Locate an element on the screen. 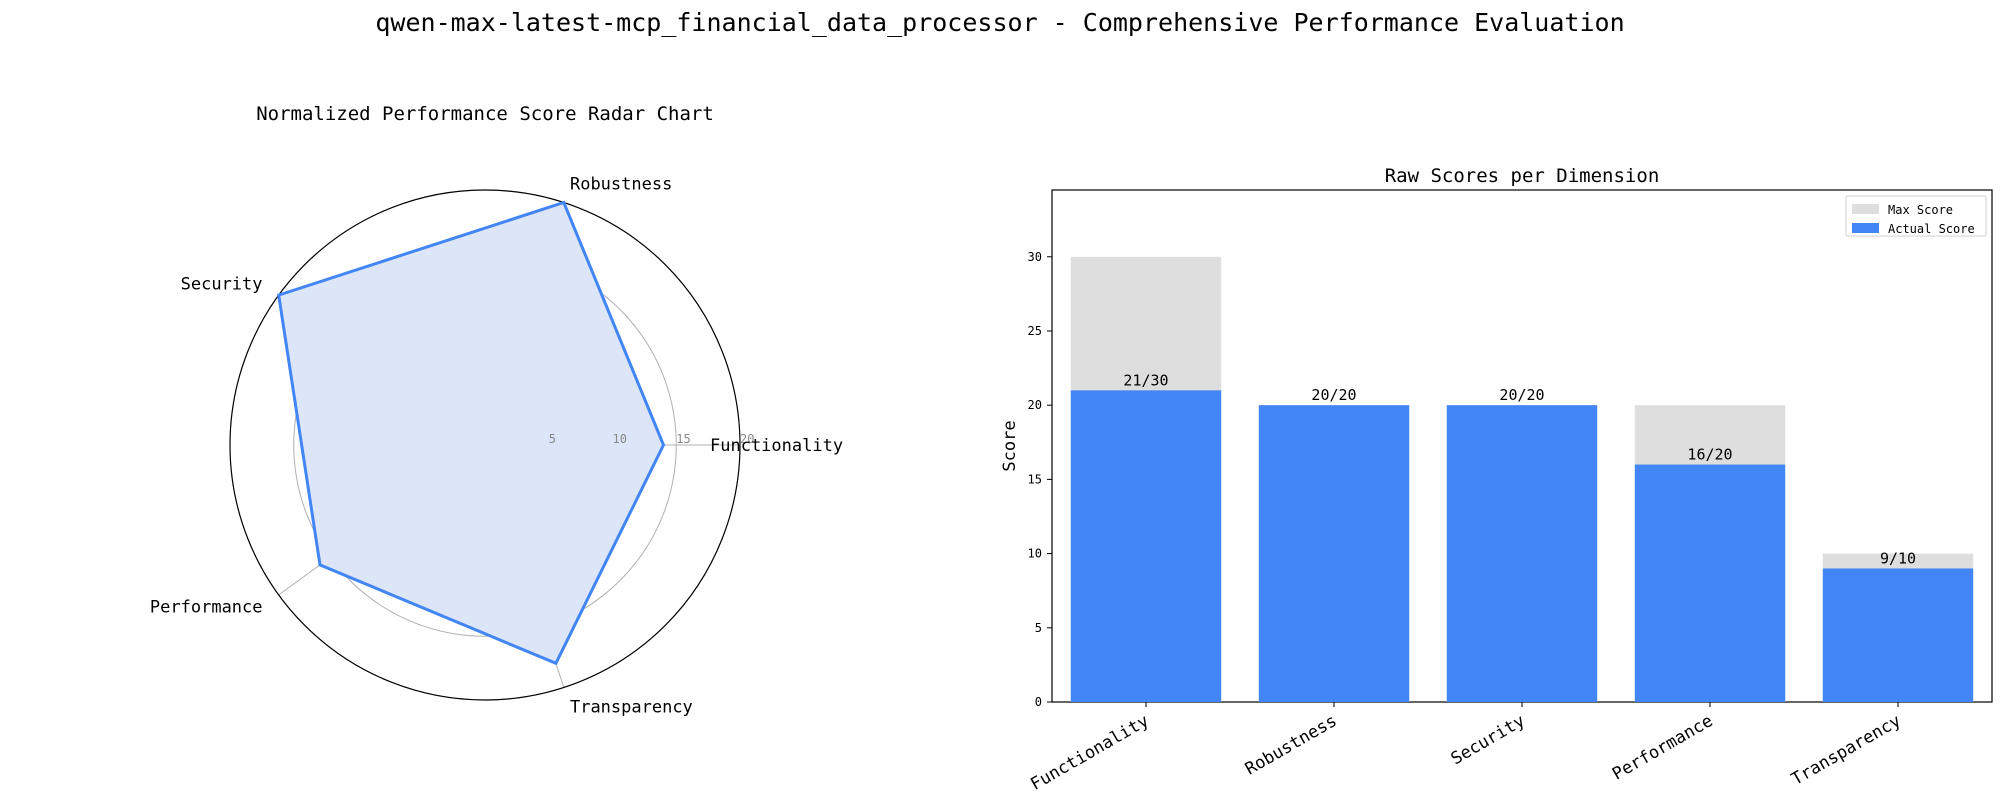 This screenshot has width=2000, height=800. y-tick-label: 25 is located at coordinates (1035, 331).